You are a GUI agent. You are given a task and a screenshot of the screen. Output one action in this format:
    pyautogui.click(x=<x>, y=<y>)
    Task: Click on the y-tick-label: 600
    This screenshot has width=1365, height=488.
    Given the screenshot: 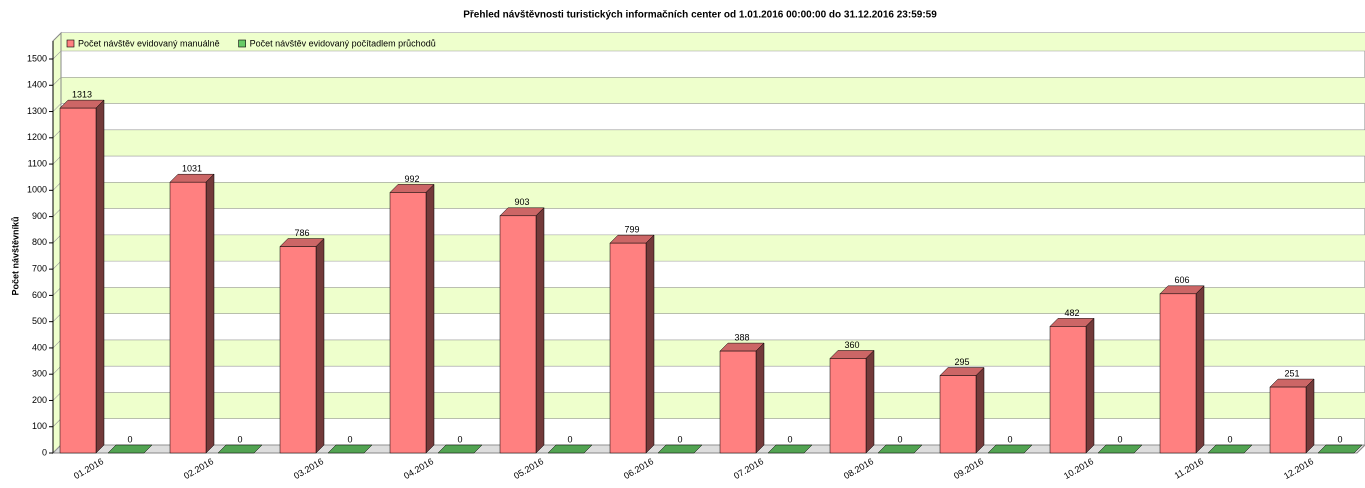 What is the action you would take?
    pyautogui.click(x=39, y=295)
    